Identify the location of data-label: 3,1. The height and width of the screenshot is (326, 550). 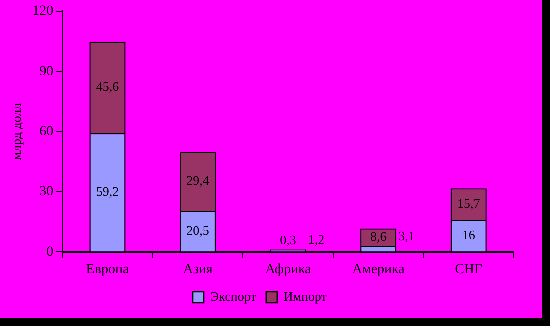
(406, 236).